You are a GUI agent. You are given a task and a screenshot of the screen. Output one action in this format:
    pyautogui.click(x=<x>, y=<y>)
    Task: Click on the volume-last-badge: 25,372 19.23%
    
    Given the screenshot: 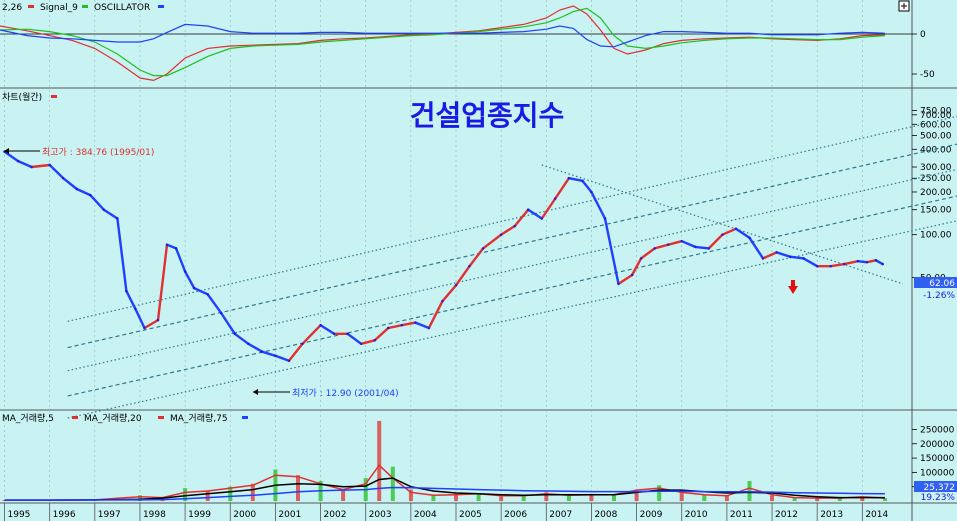 What is the action you would take?
    pyautogui.click(x=935, y=492)
    